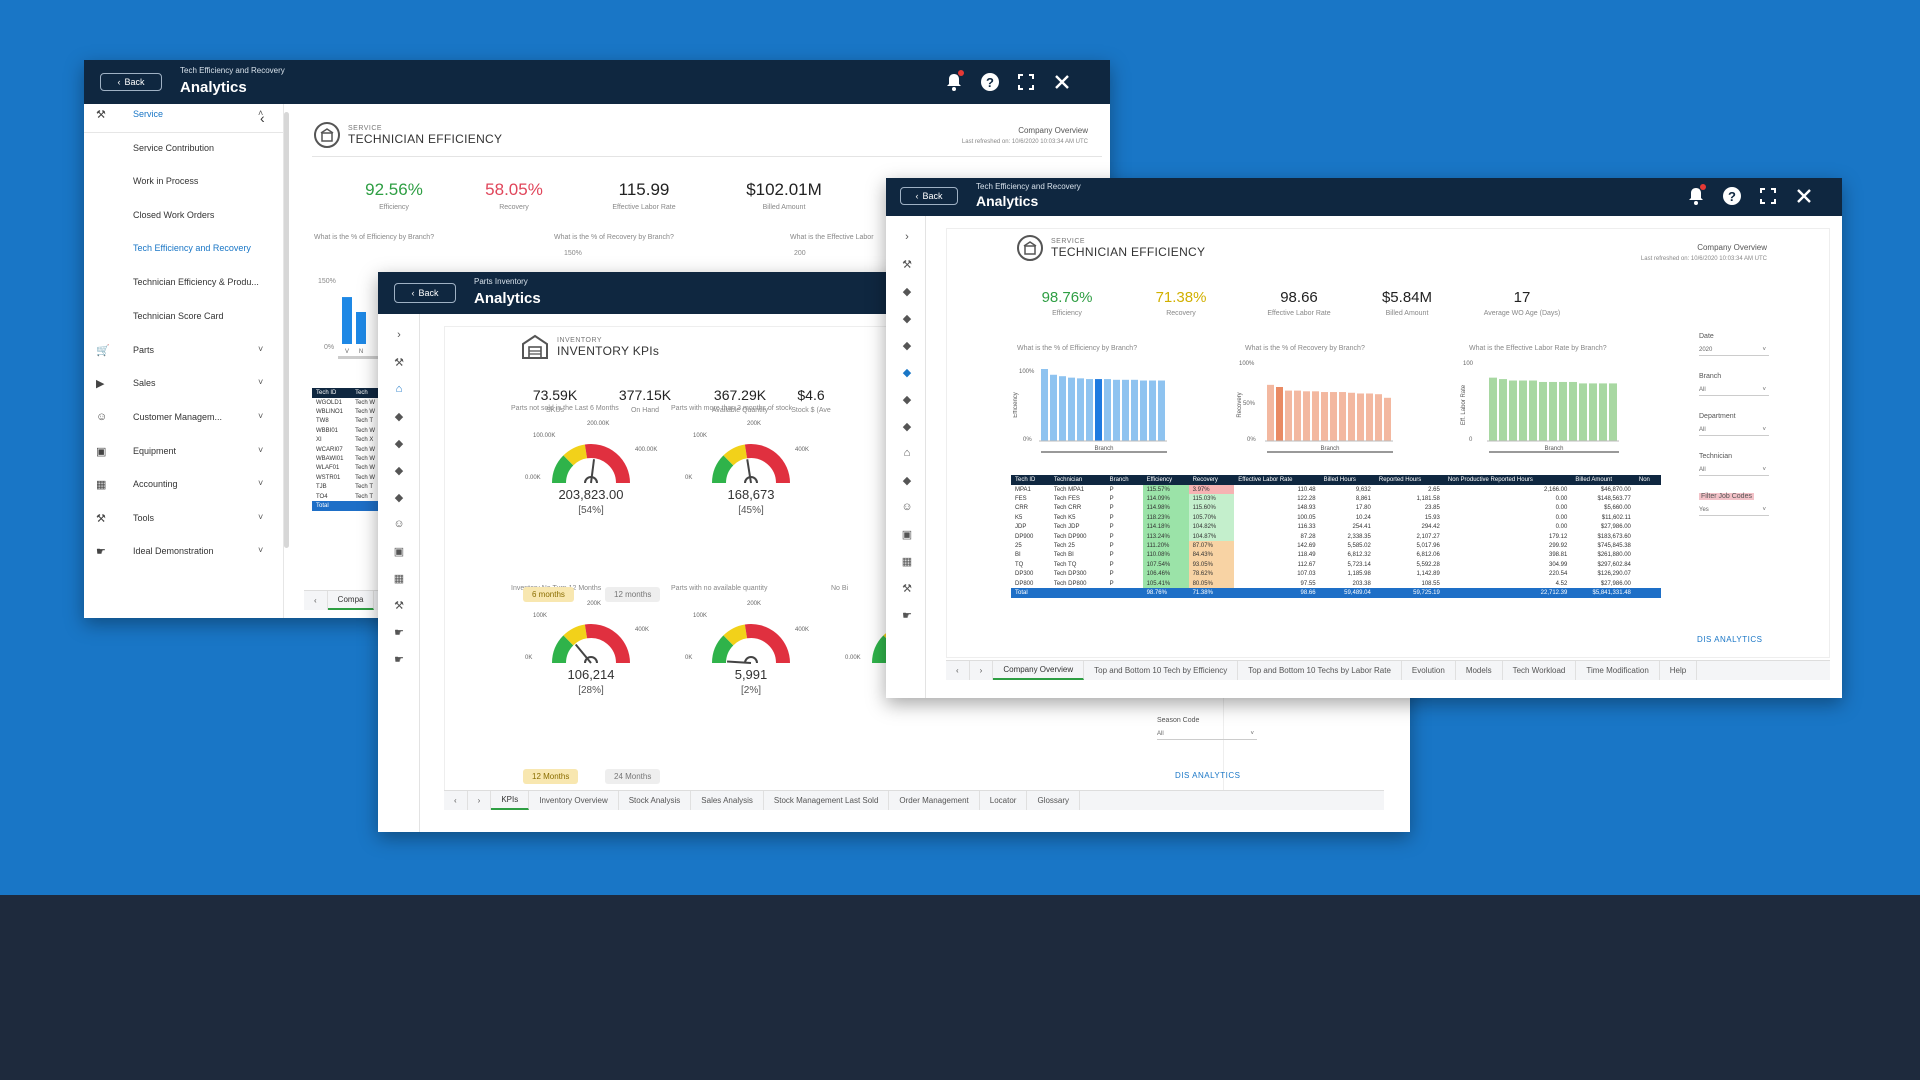 The height and width of the screenshot is (1080, 1920). Describe the element at coordinates (184, 453) in the screenshot. I see `menu-item-equipment: ▣ ˅ Equipment` at that location.